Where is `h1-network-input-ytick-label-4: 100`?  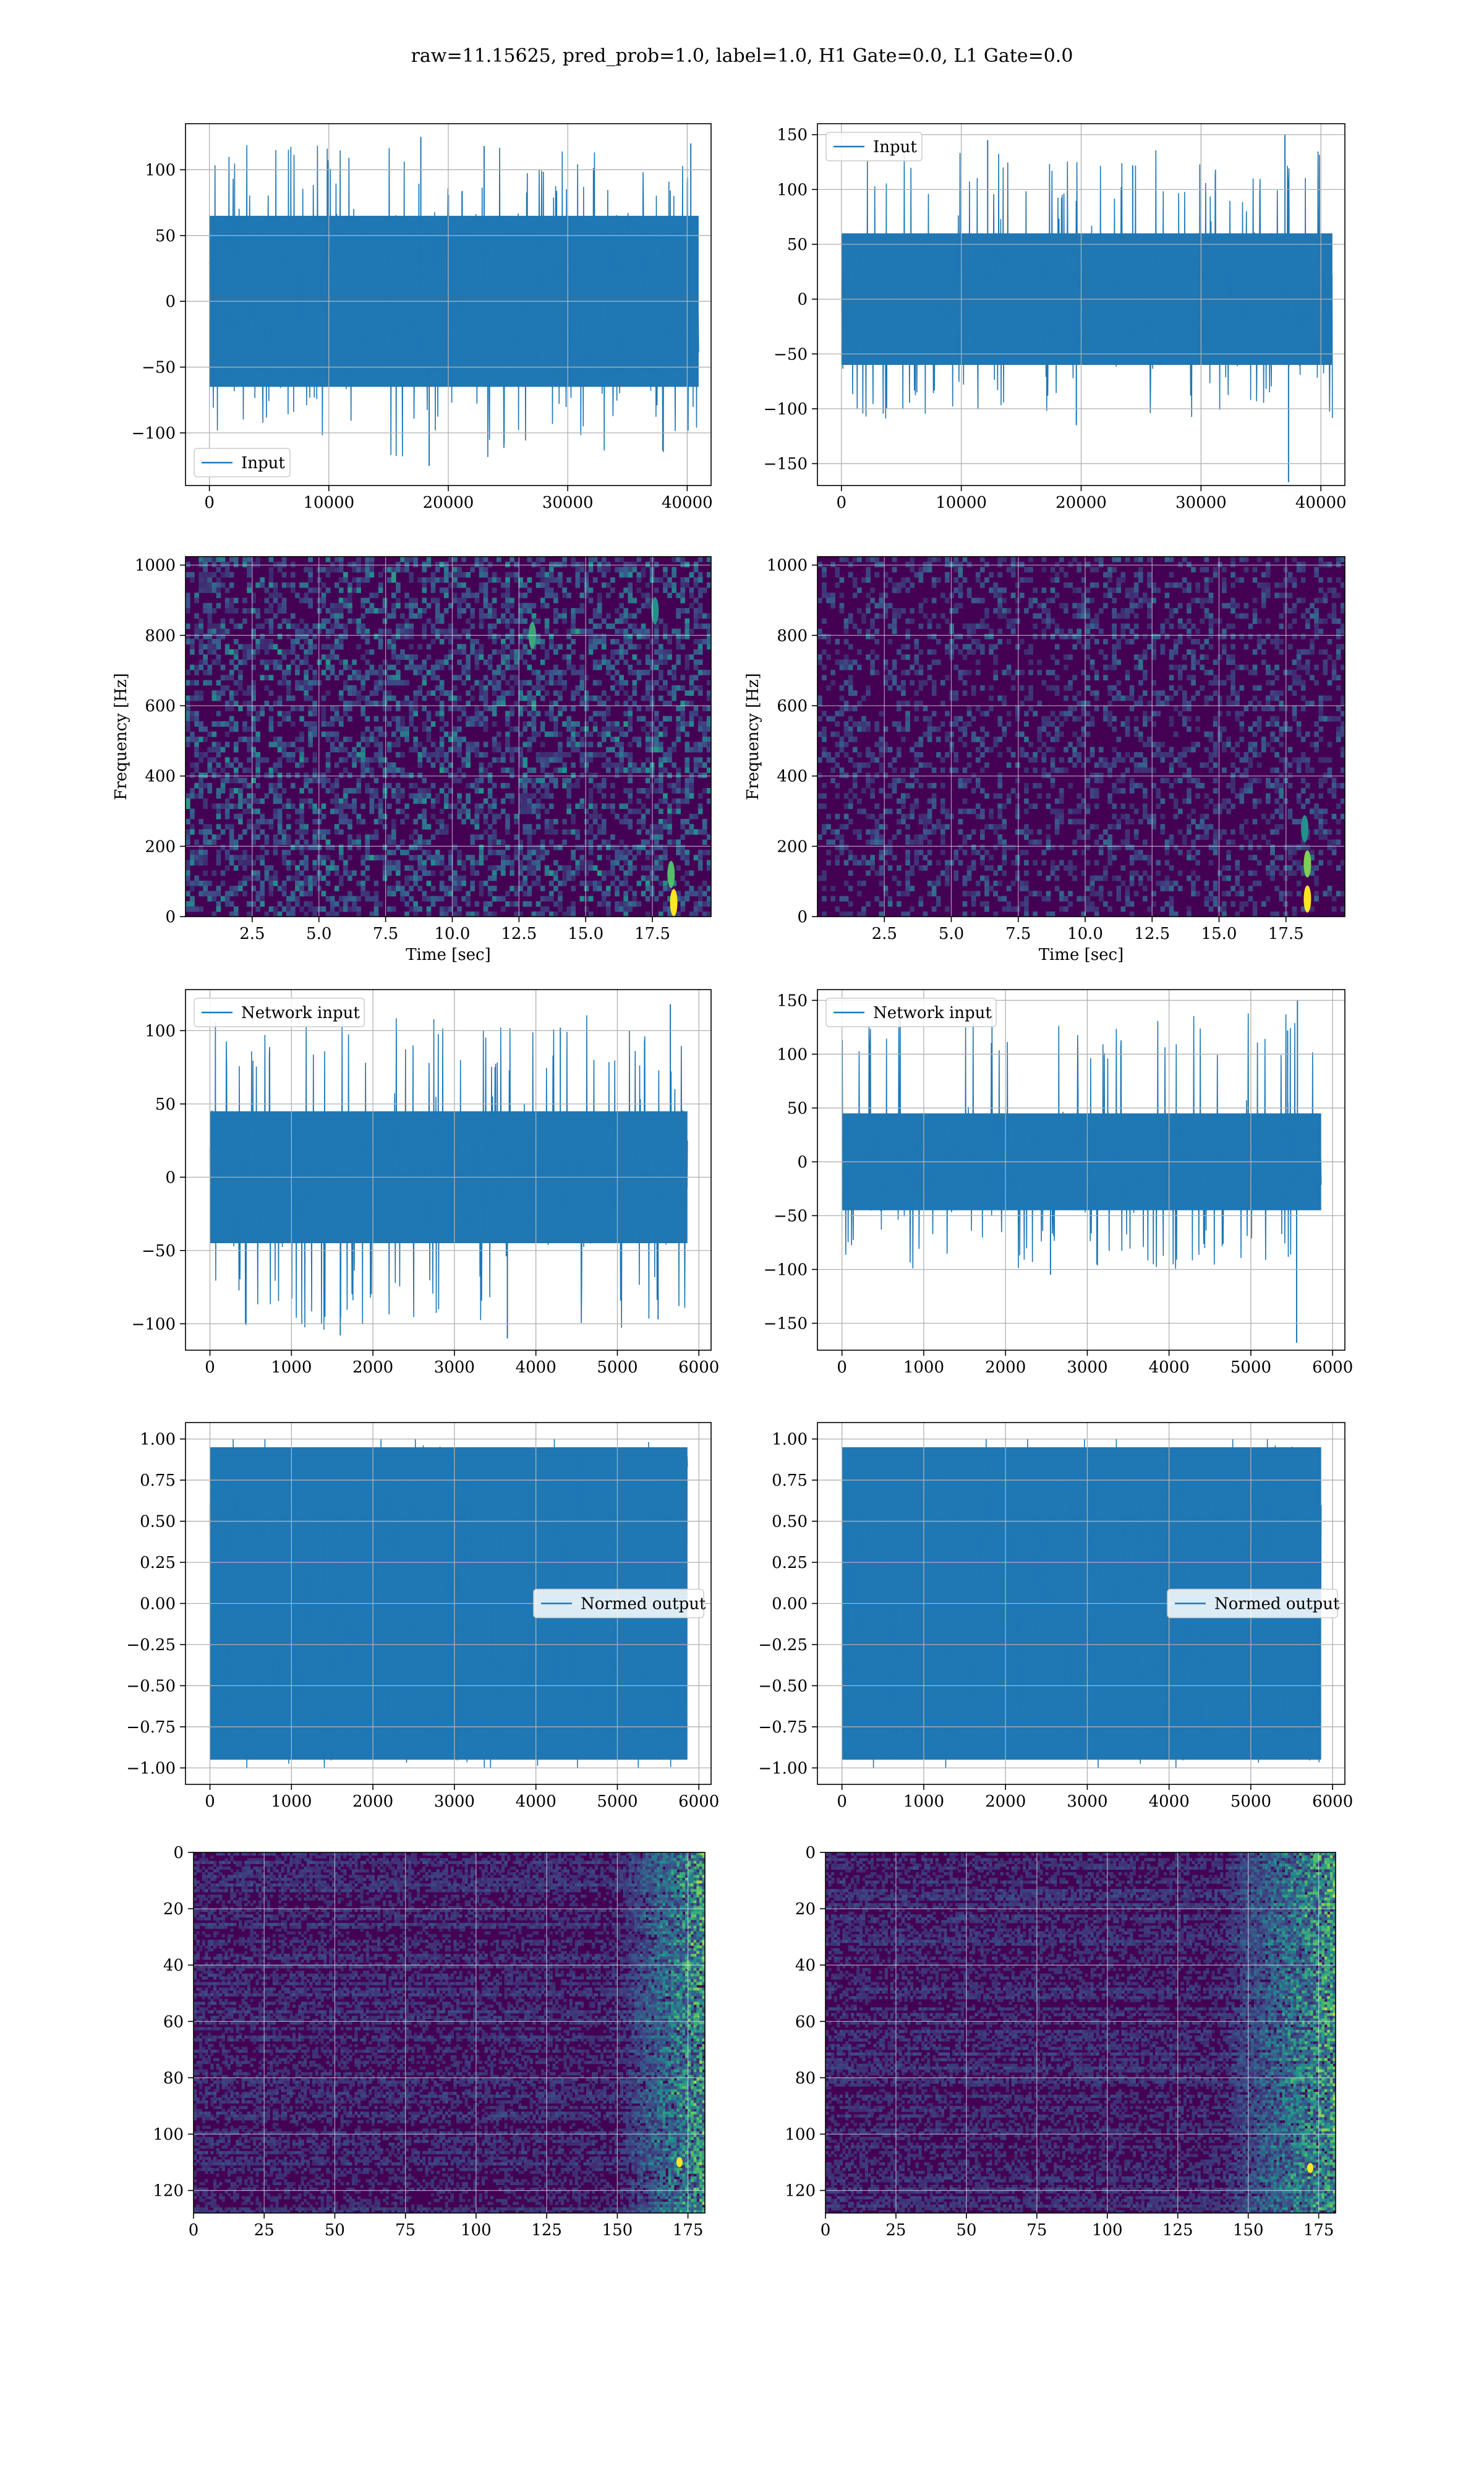
h1-network-input-ytick-label-4: 100 is located at coordinates (160, 1031).